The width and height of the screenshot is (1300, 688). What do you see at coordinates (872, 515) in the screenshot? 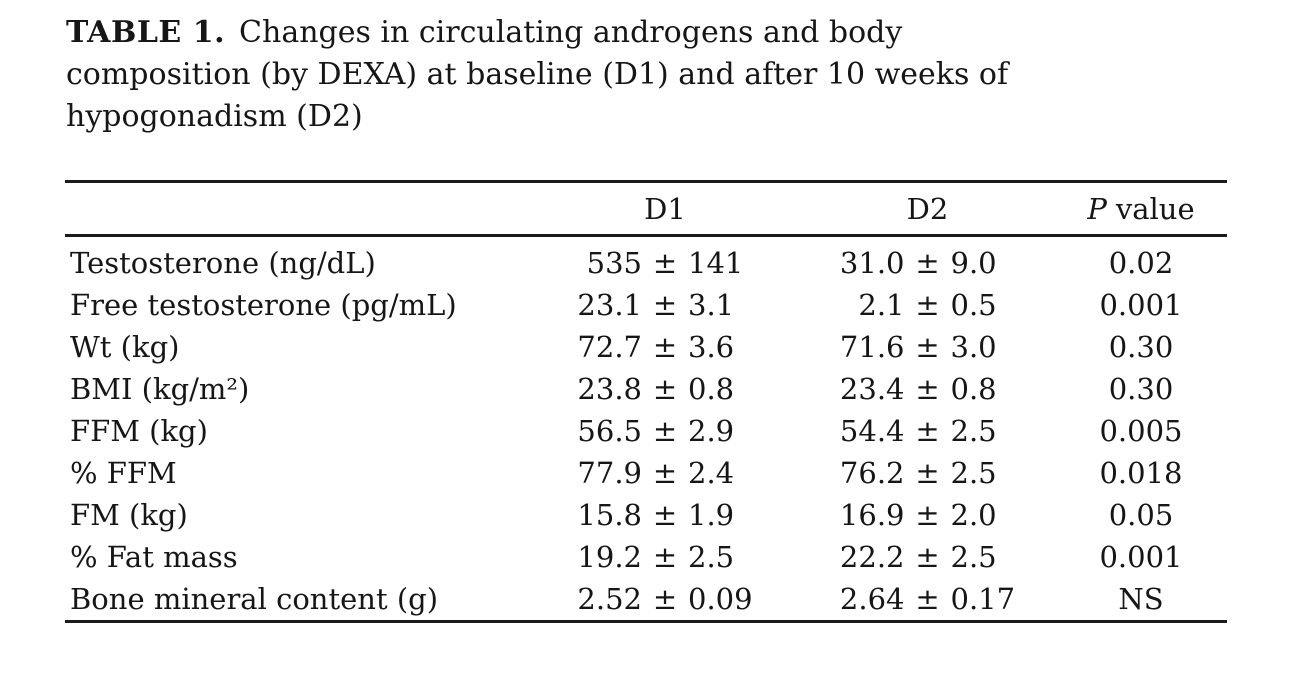
I see `mean-value: 16.9` at bounding box center [872, 515].